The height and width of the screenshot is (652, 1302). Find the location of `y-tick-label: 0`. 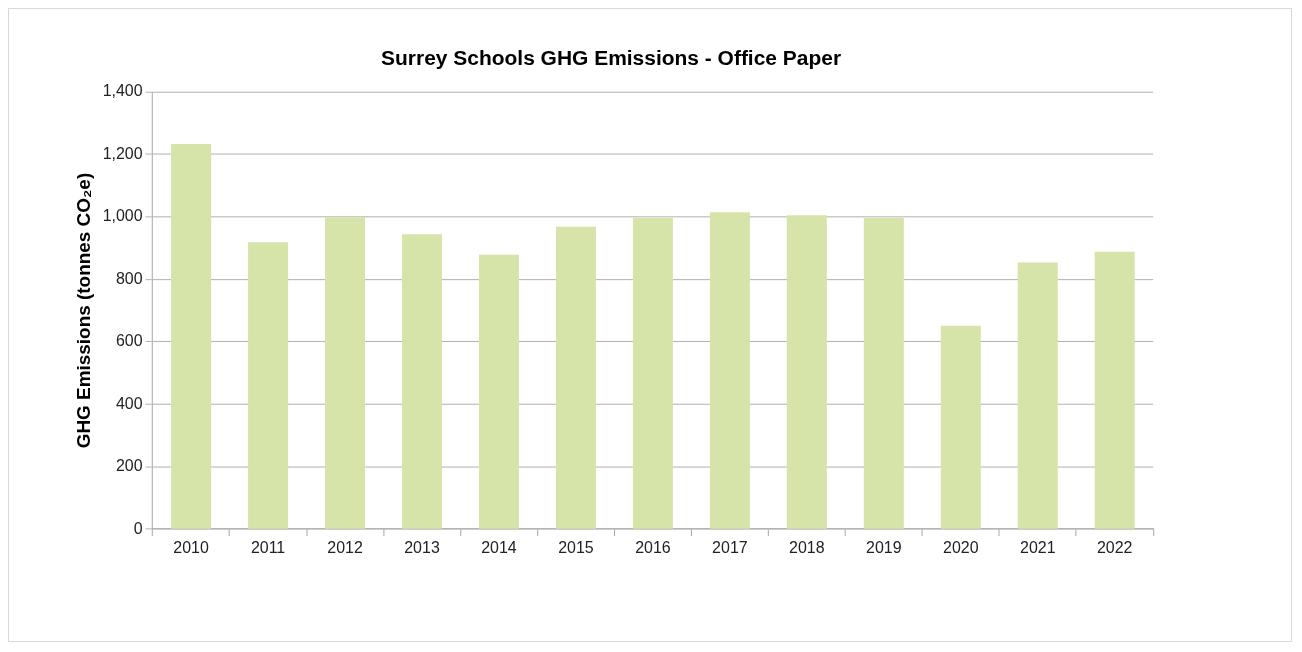

y-tick-label: 0 is located at coordinates (138, 528).